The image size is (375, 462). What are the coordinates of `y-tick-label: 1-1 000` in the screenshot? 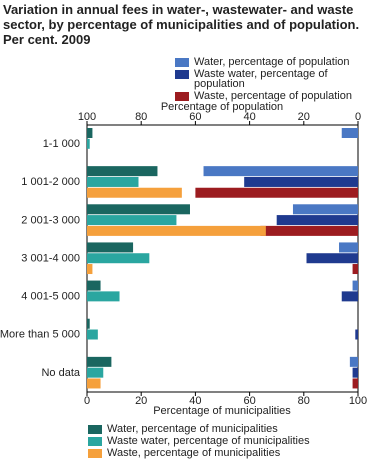 It's located at (61, 144).